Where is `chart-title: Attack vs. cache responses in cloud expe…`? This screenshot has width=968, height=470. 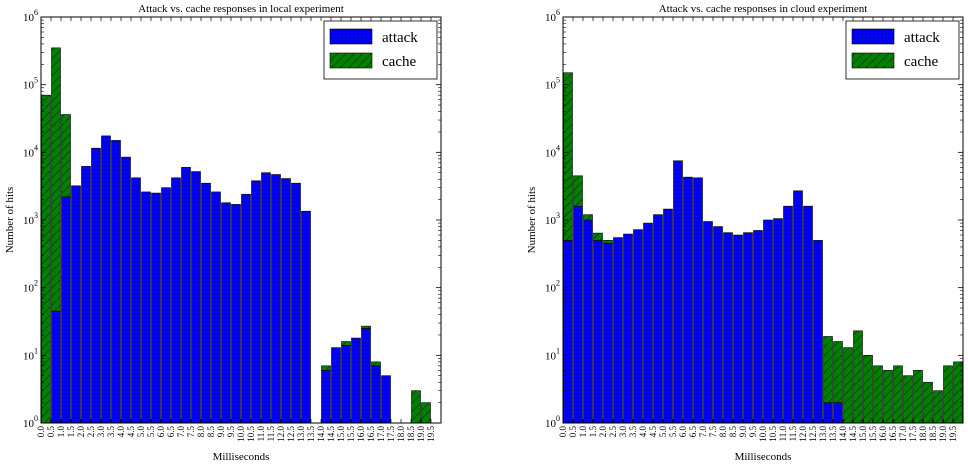
chart-title: Attack vs. cache responses in cloud expe… is located at coordinates (763, 9).